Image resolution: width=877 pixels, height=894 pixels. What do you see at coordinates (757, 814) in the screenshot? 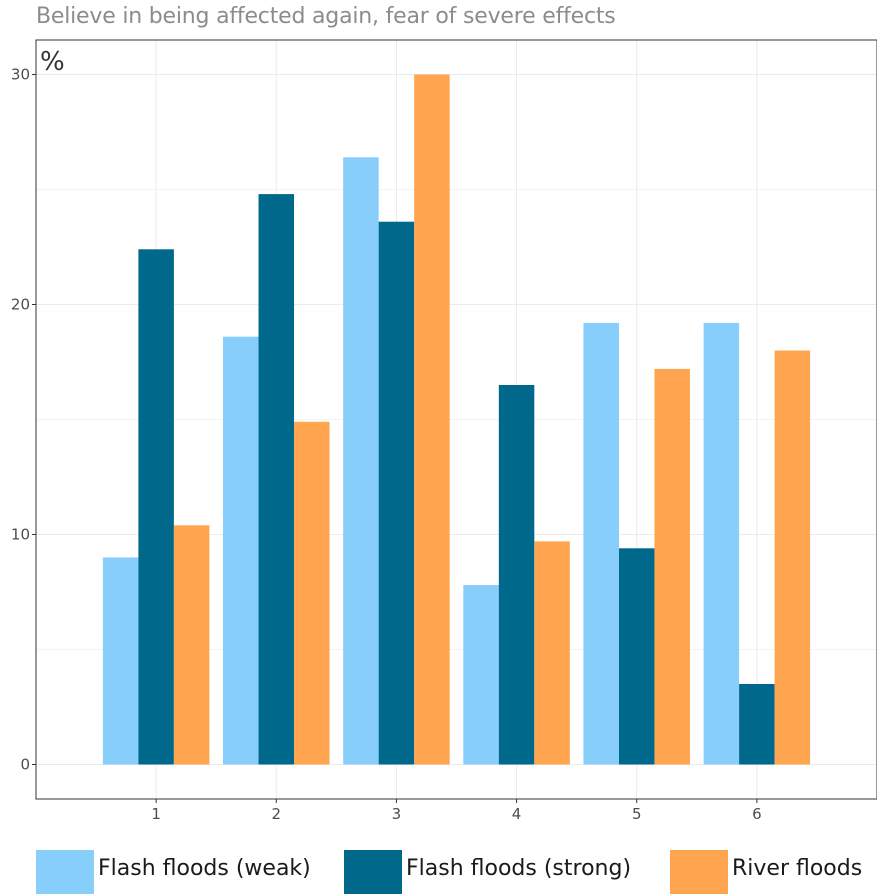
I see `x-tick-label: 6` at bounding box center [757, 814].